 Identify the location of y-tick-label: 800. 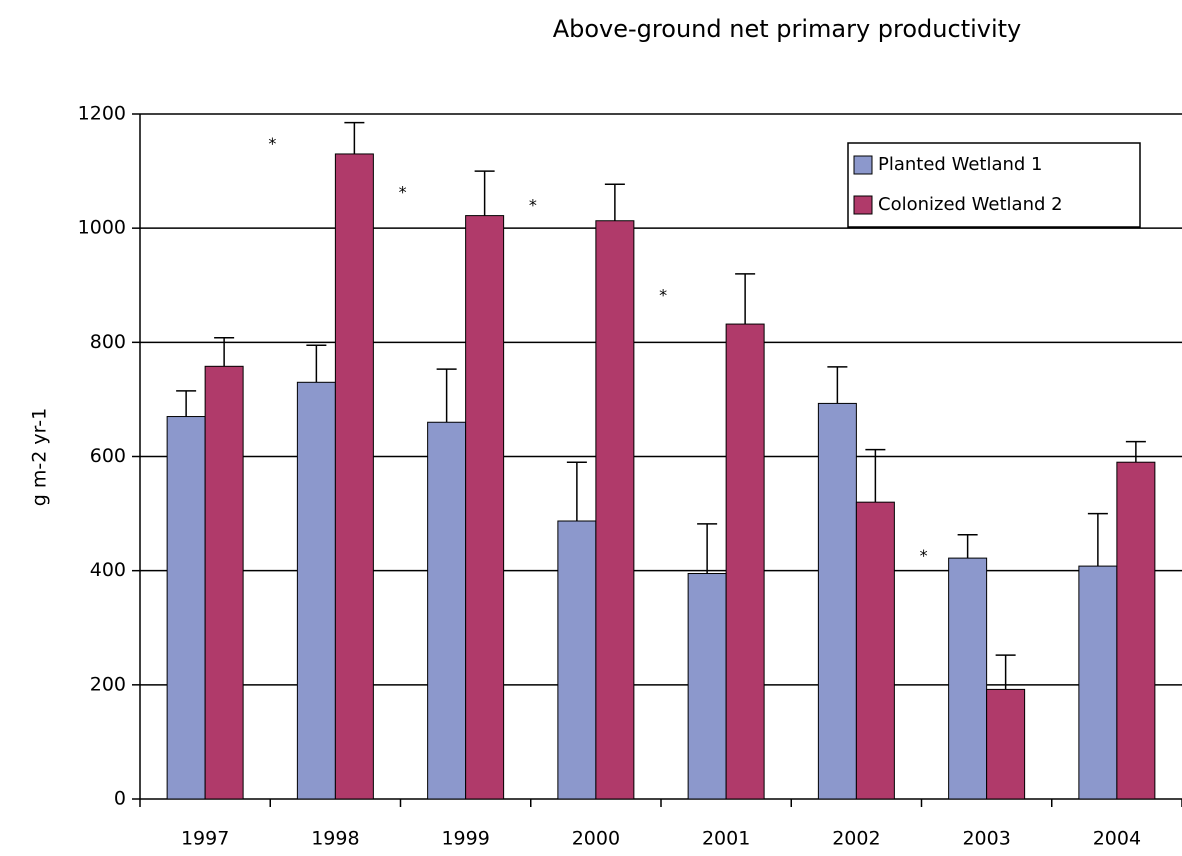
(108, 342).